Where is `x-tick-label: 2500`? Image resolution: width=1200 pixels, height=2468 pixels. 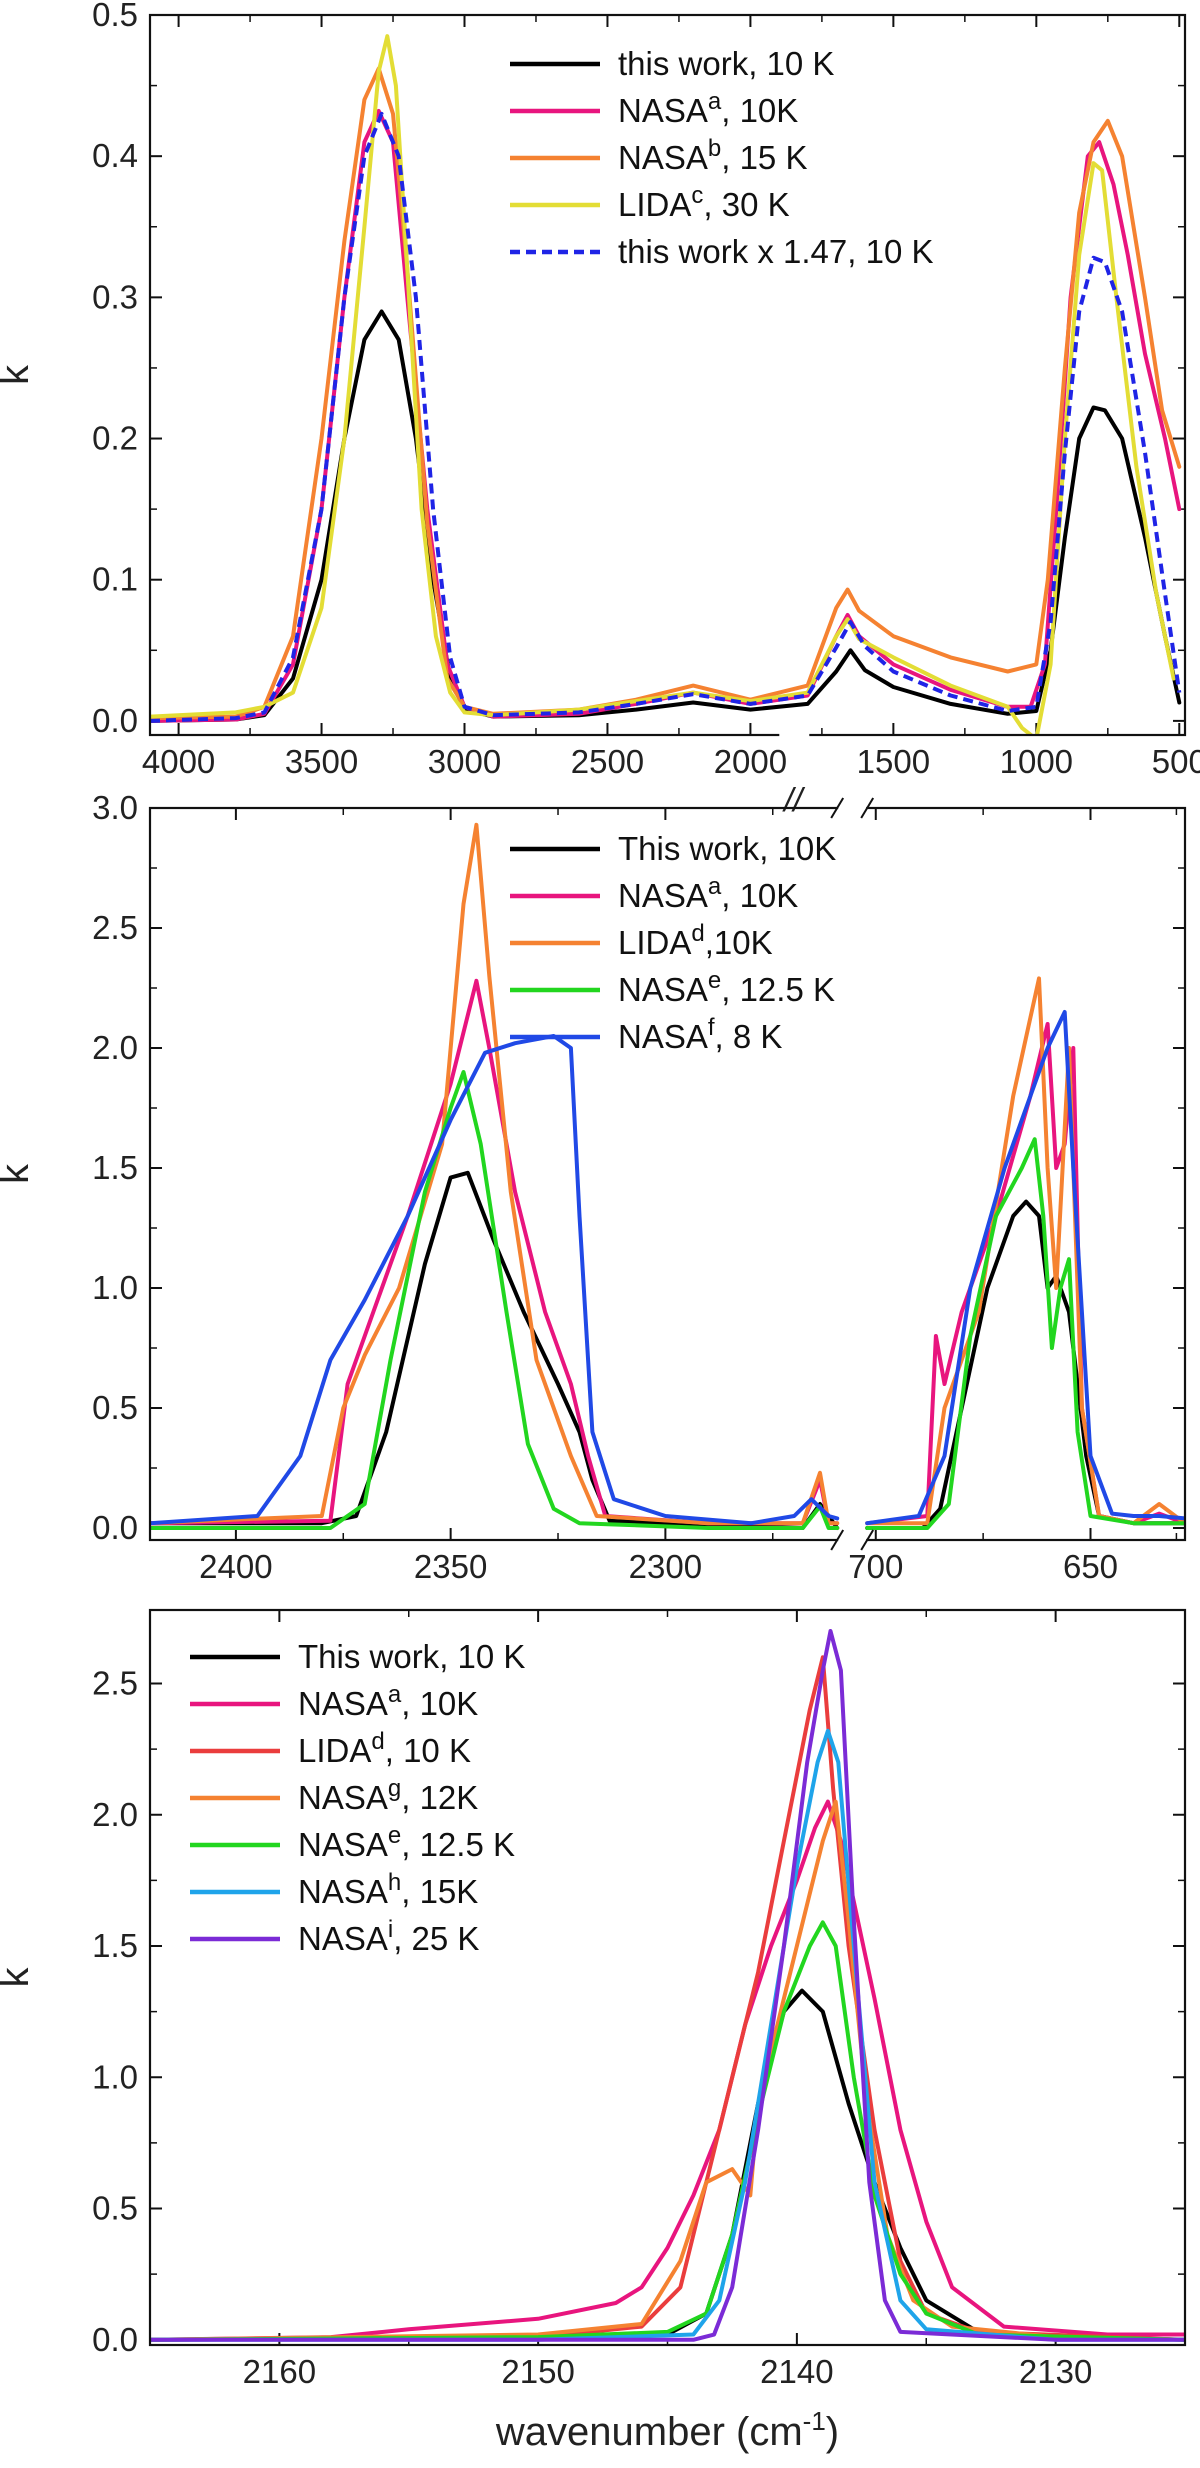 x-tick-label: 2500 is located at coordinates (607, 761).